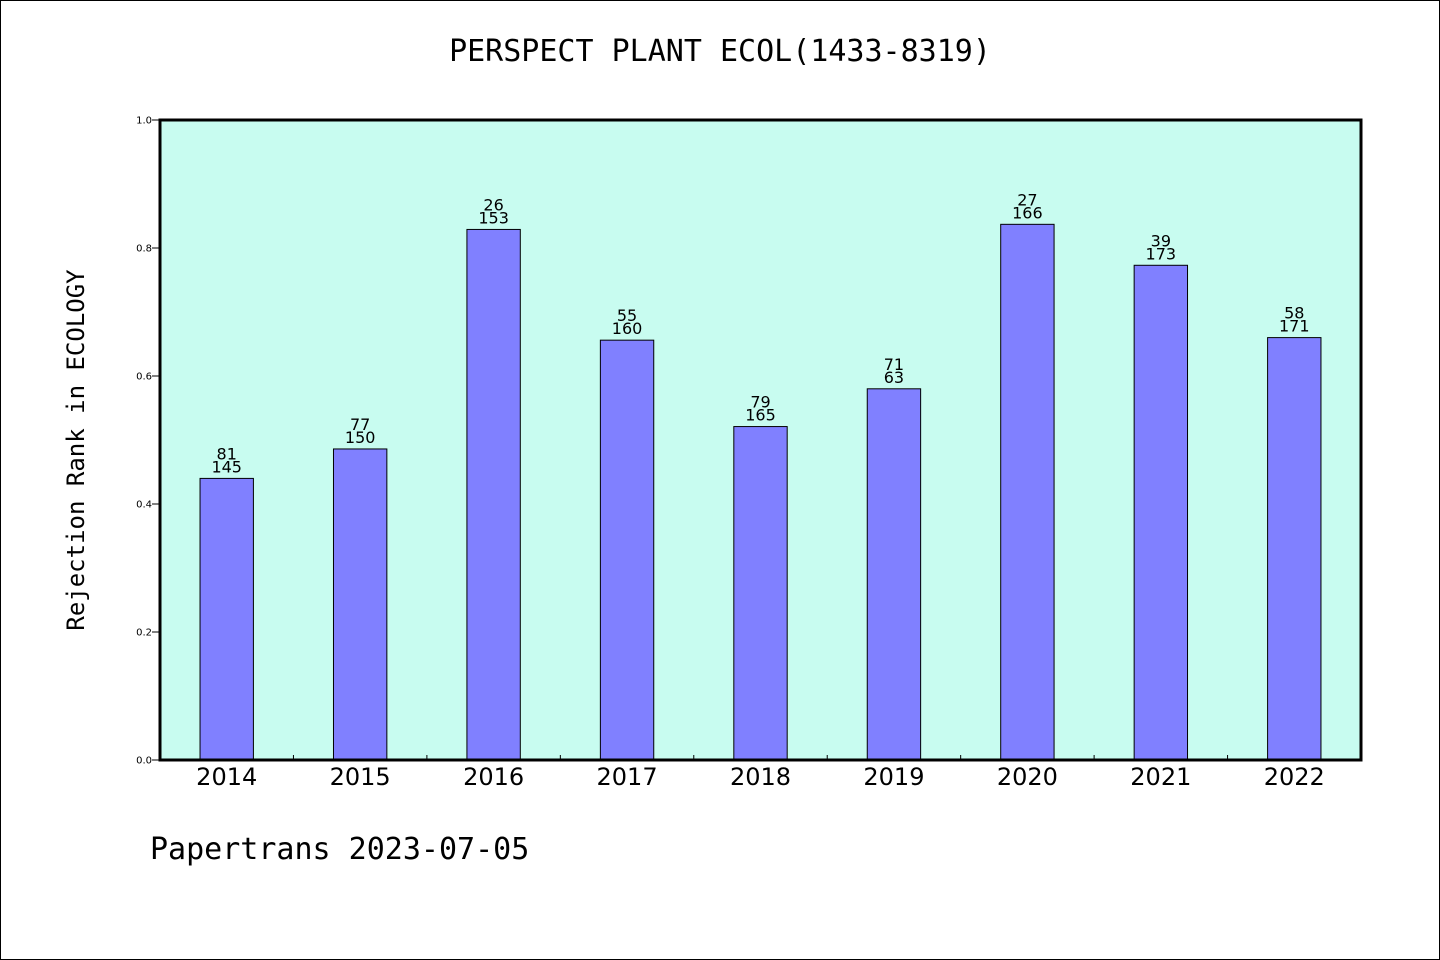 The height and width of the screenshot is (960, 1440). What do you see at coordinates (894, 364) in the screenshot?
I see `bar-label-top: 71` at bounding box center [894, 364].